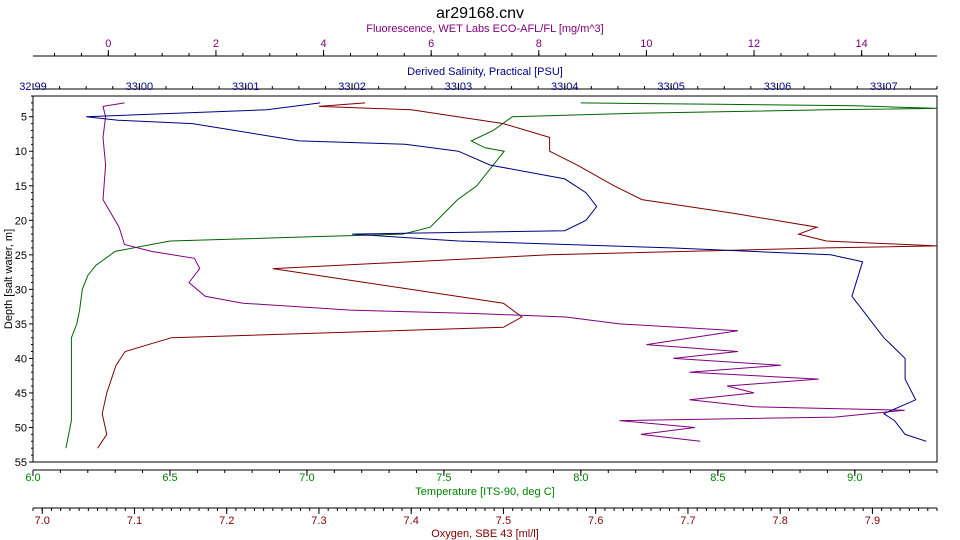  Describe the element at coordinates (503, 521) in the screenshot. I see `x-tick-label-oxy: 7.5` at that location.